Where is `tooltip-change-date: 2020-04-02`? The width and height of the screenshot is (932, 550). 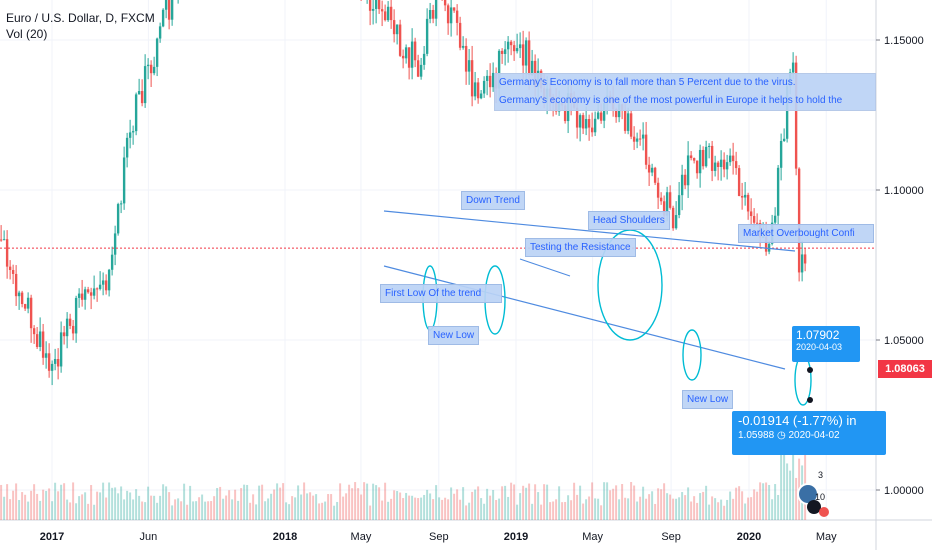 tooltip-change-date: 2020-04-02 is located at coordinates (814, 435).